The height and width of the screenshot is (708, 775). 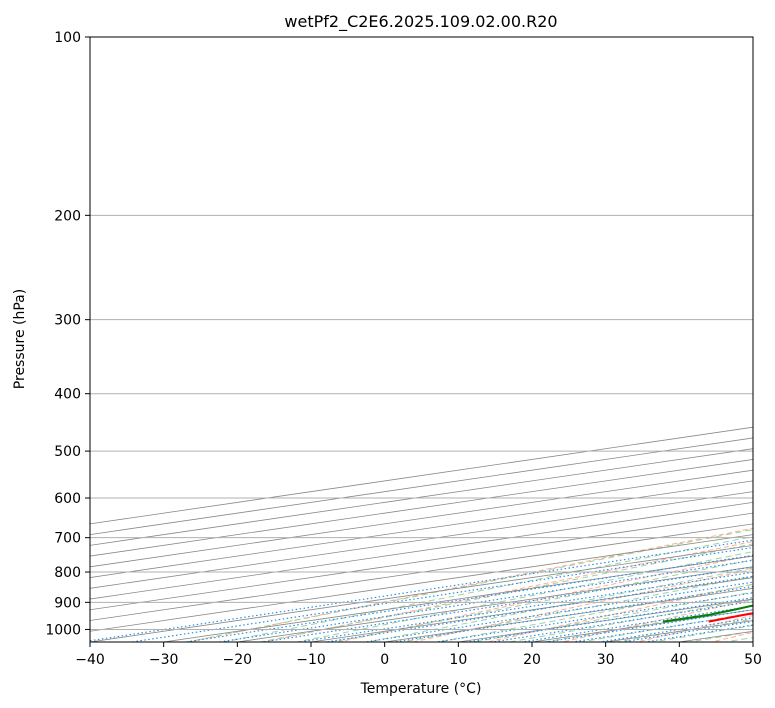 I want to click on temperature-line, so click(x=730, y=617).